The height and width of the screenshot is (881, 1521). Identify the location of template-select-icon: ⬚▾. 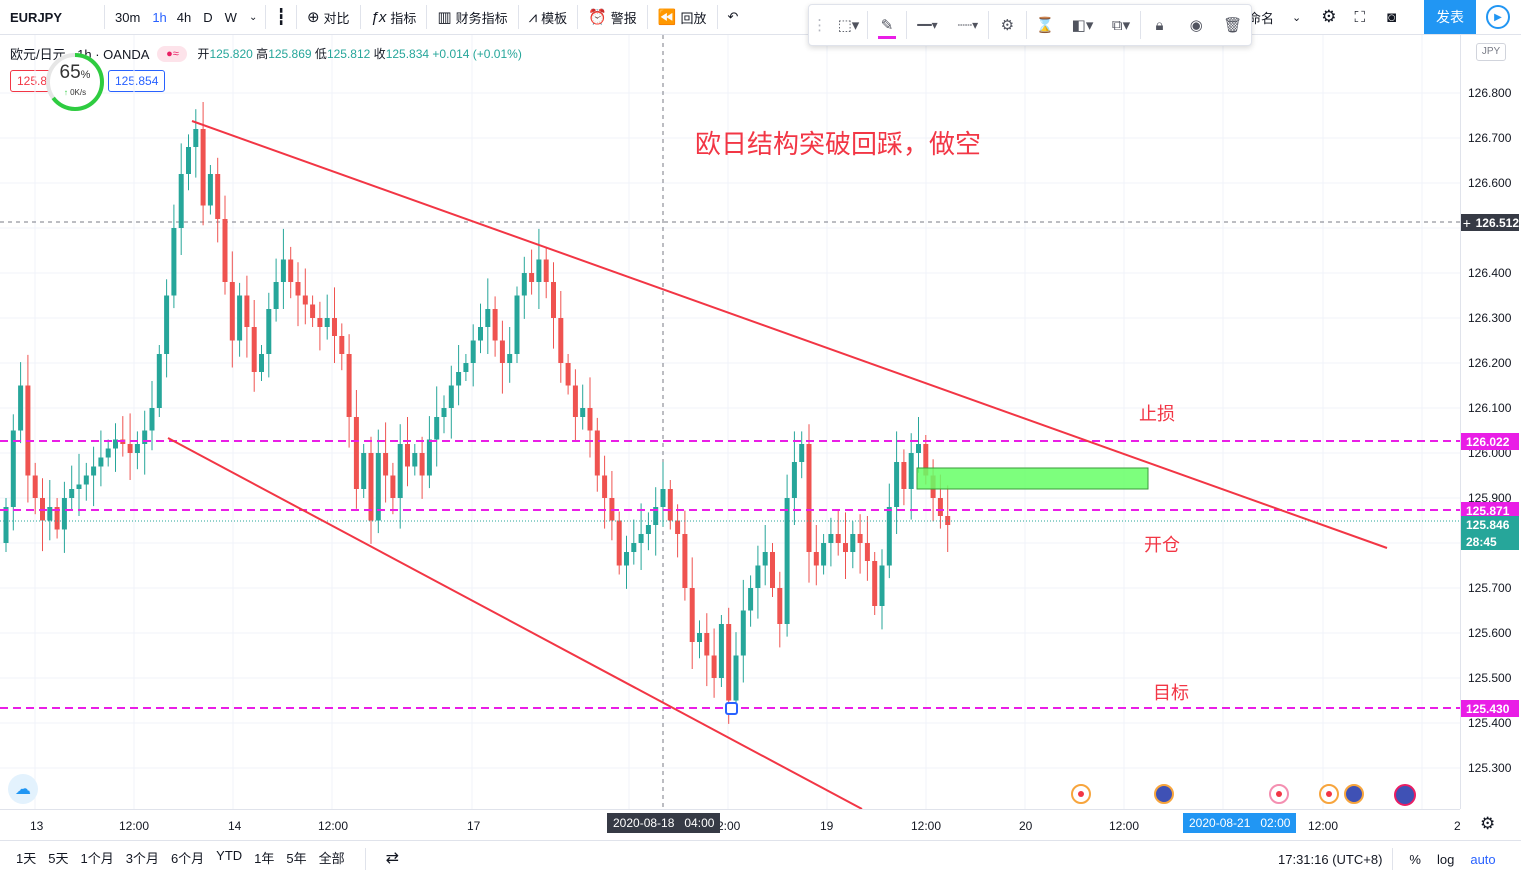
(848, 25).